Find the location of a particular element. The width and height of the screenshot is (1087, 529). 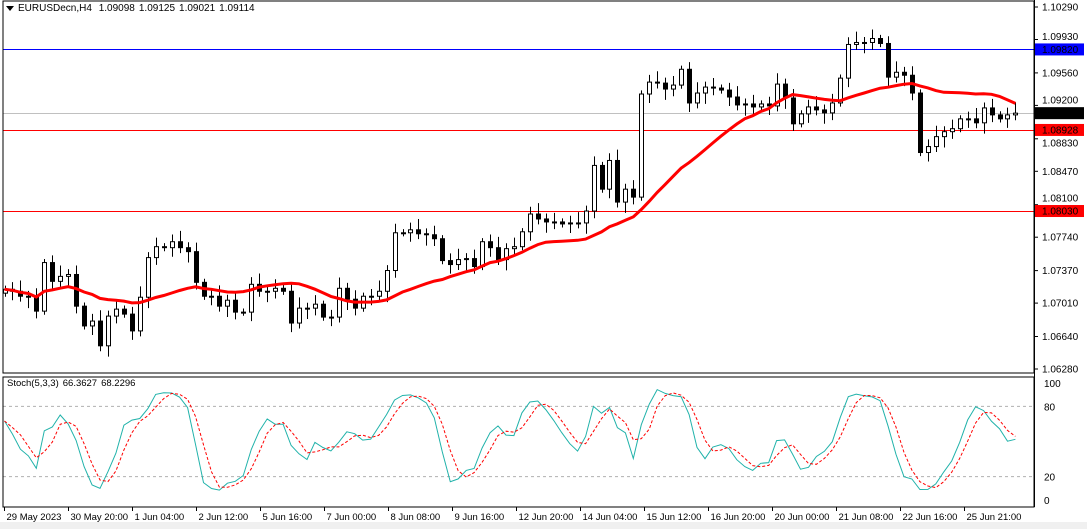

time-tick-label: 9 Jun 16:00 is located at coordinates (480, 517).